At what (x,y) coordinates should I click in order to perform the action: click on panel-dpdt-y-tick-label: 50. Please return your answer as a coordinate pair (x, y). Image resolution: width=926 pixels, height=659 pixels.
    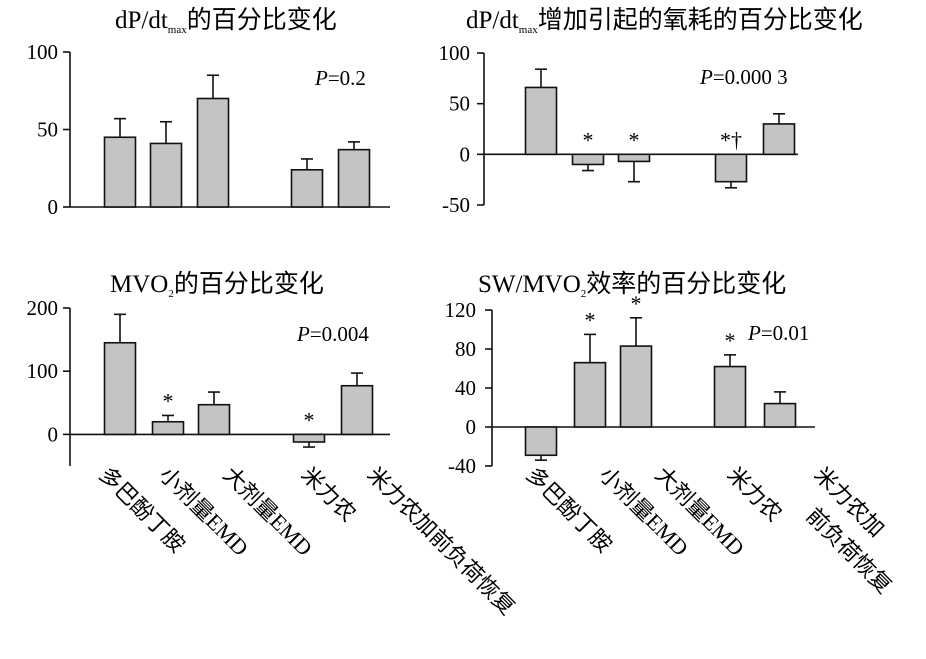
    Looking at the image, I should click on (47, 130).